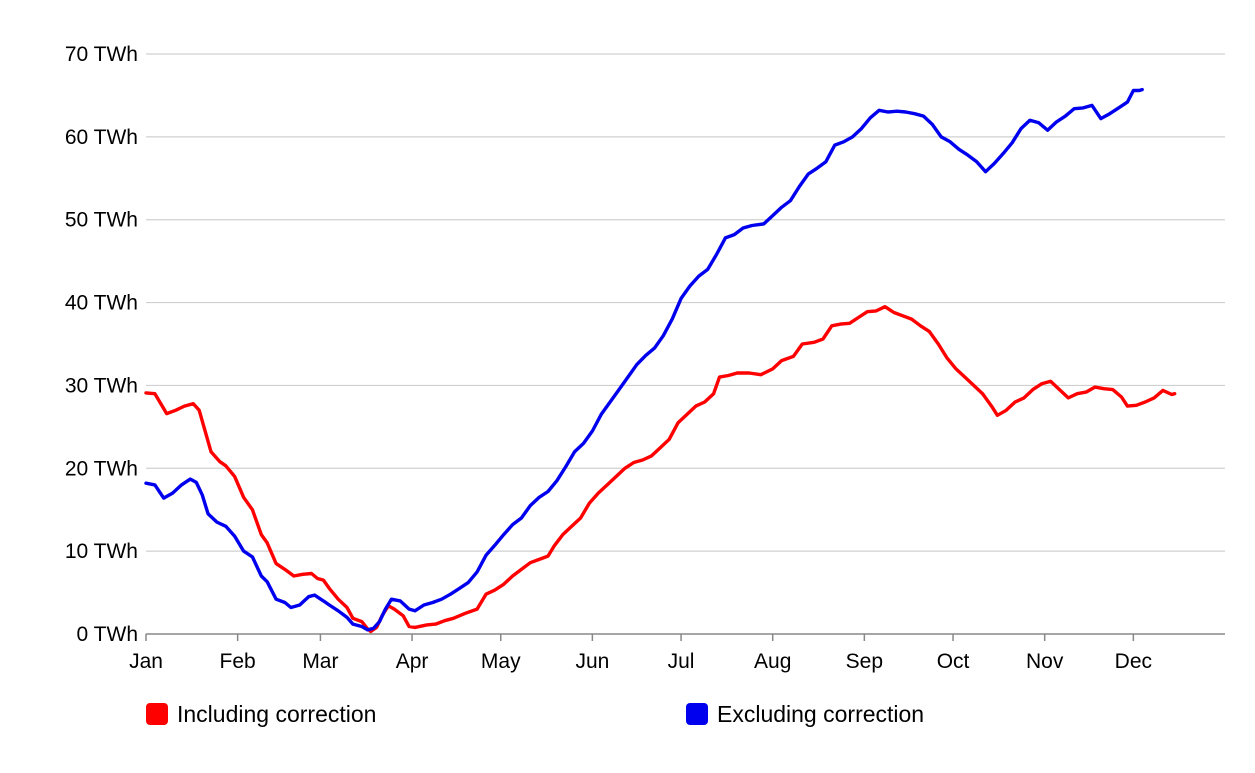 This screenshot has height=773, width=1255. I want to click on legend-swatch-including-correction, so click(157, 714).